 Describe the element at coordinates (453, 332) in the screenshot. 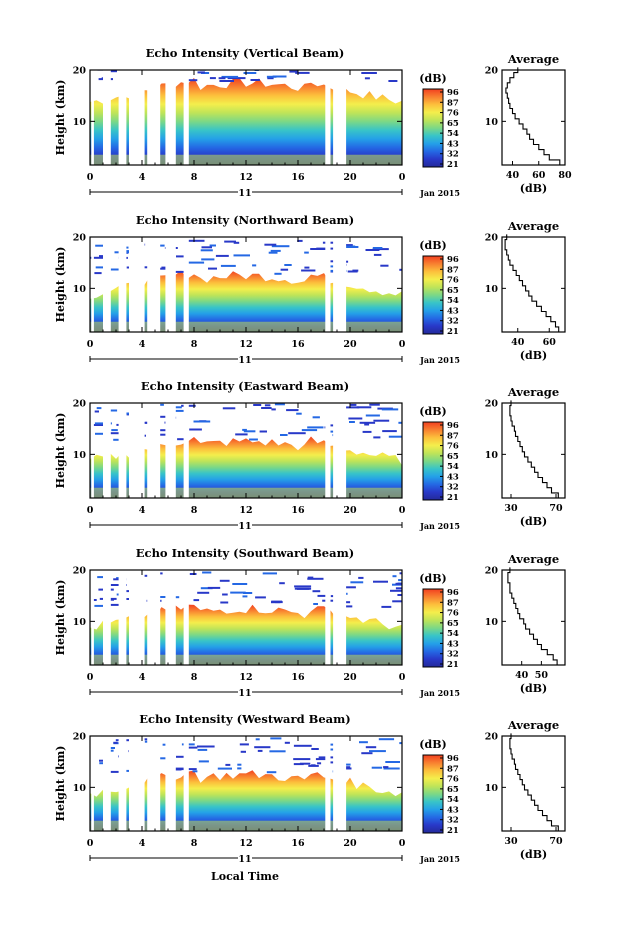

I see `colorbar-label: 21` at that location.